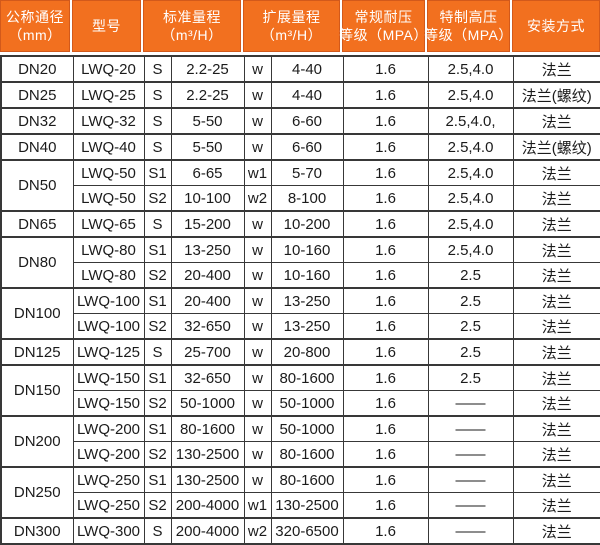  What do you see at coordinates (207, 428) in the screenshot?
I see `standard-range-cell: 80-1600` at bounding box center [207, 428].